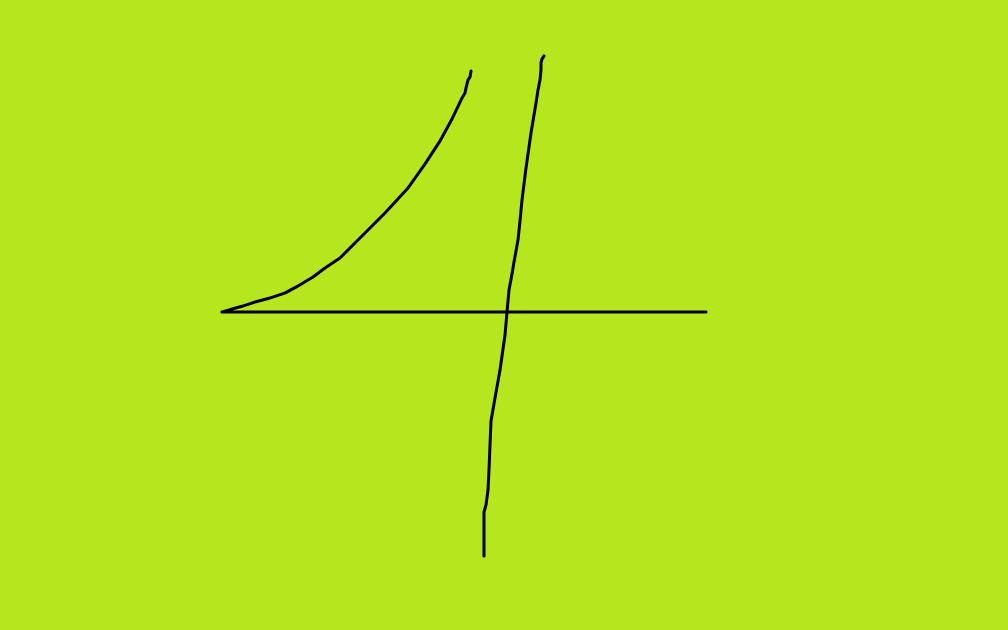  What do you see at coordinates (514, 306) in the screenshot?
I see `vertical-stem` at bounding box center [514, 306].